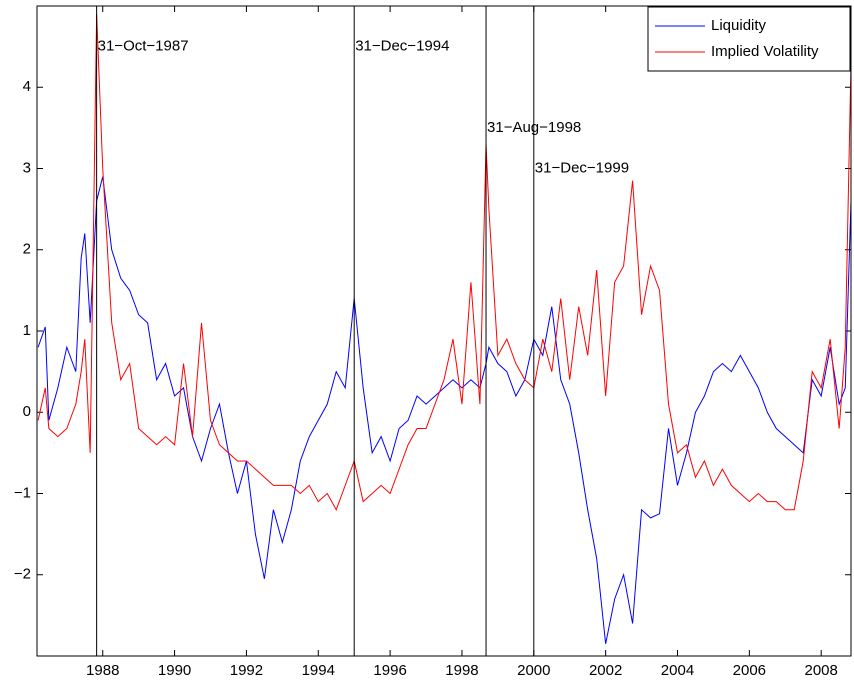 The height and width of the screenshot is (681, 854). I want to click on y-tick-label: −1, so click(22, 492).